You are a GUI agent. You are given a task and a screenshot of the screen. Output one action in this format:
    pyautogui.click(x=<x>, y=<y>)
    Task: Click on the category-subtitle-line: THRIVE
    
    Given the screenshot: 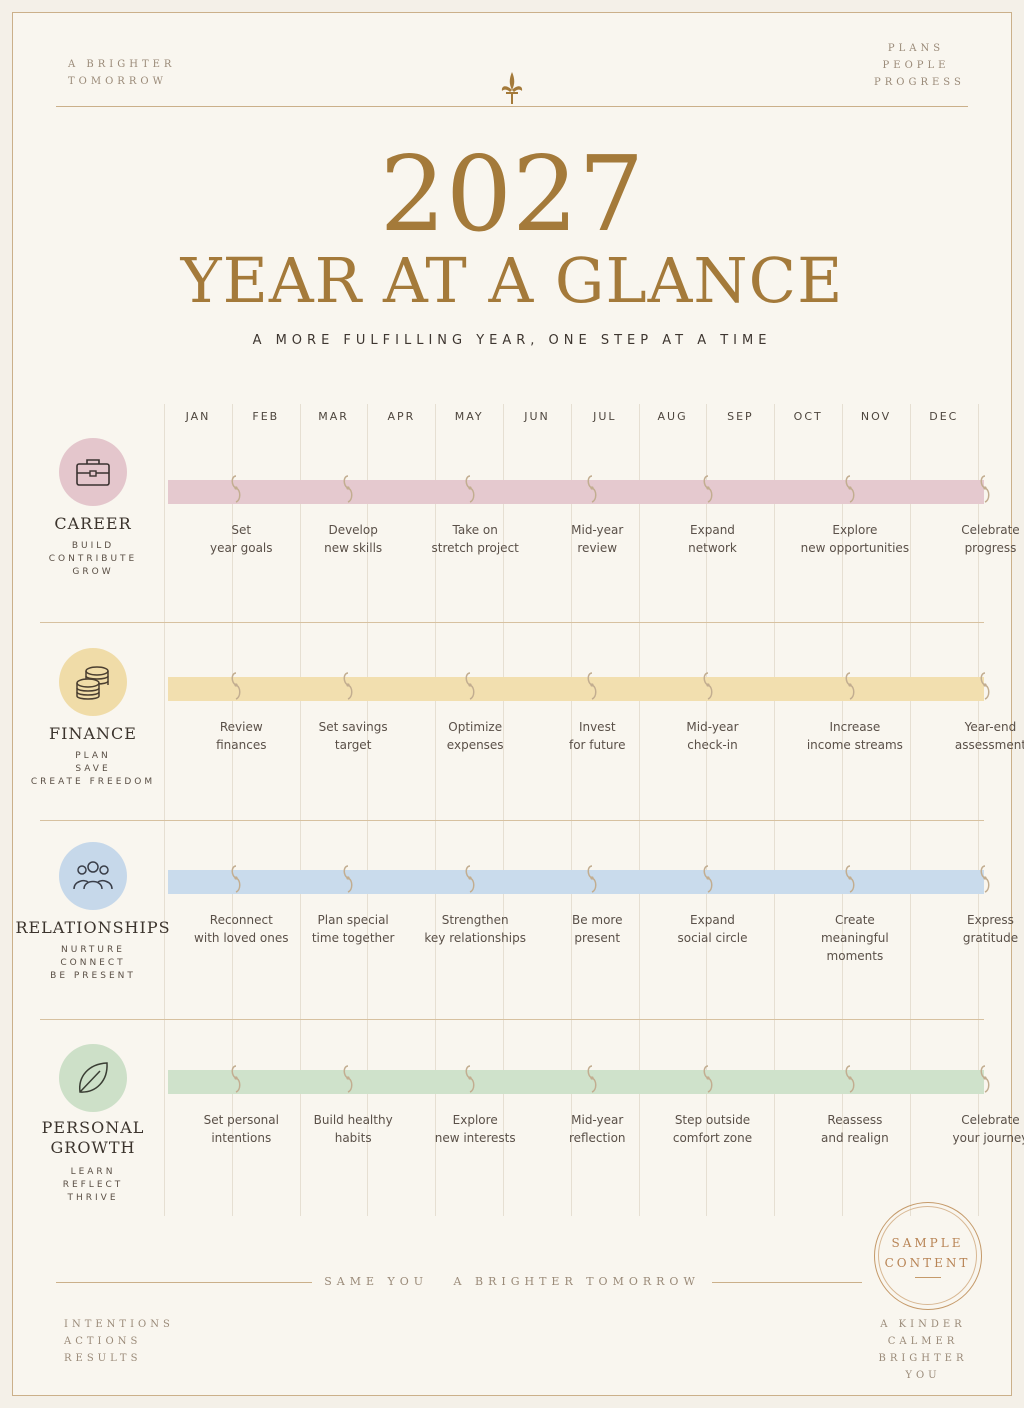 What is the action you would take?
    pyautogui.click(x=93, y=1198)
    